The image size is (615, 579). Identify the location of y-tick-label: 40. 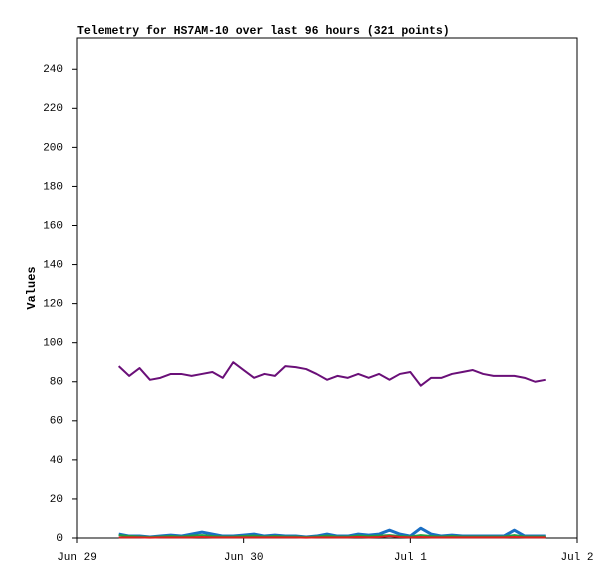
(56, 461).